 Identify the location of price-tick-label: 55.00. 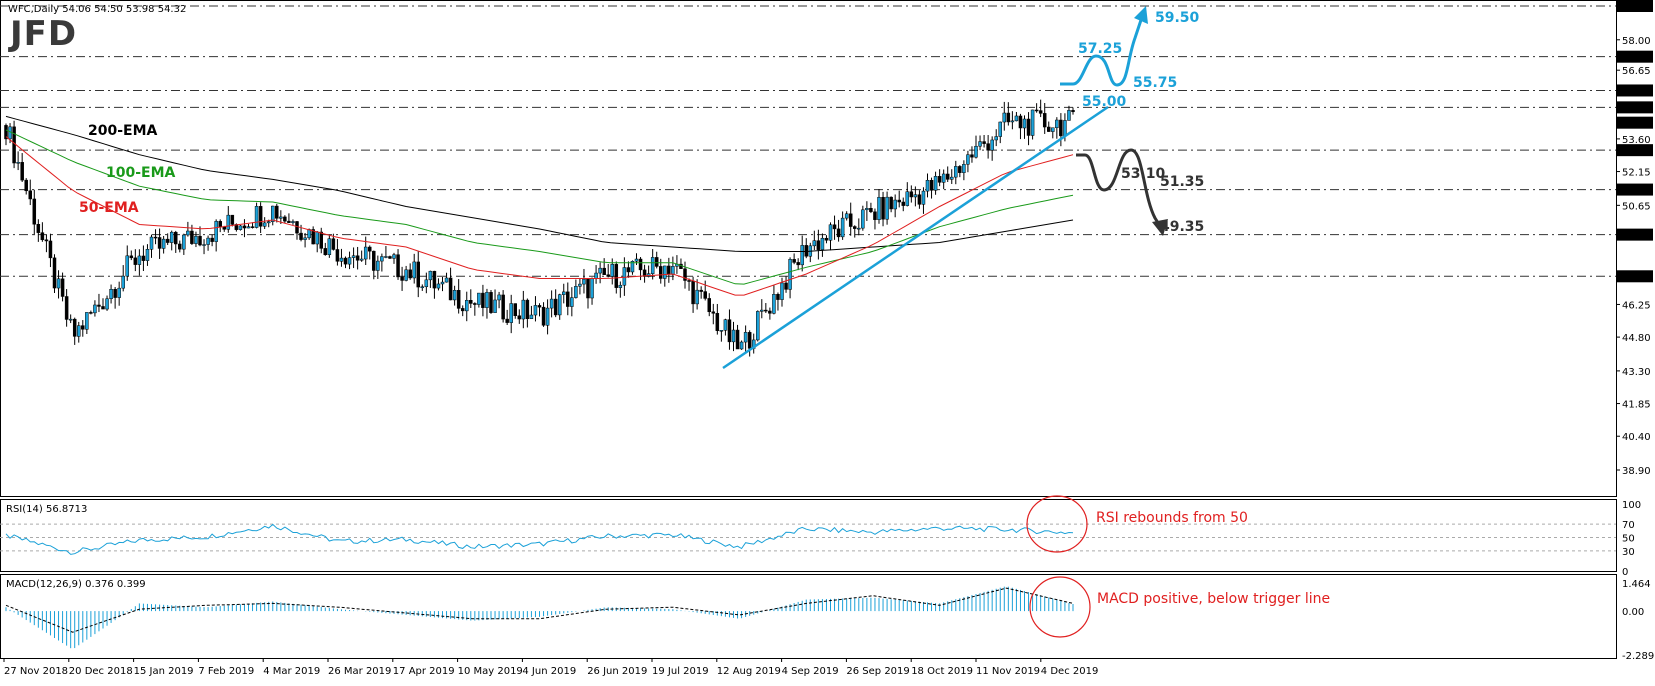
(1636, 108).